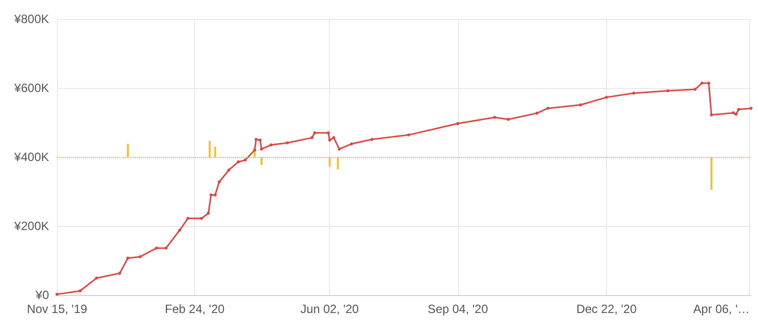 The width and height of the screenshot is (758, 333). What do you see at coordinates (194, 309) in the screenshot?
I see `x-tick-label: Feb 24, '20` at bounding box center [194, 309].